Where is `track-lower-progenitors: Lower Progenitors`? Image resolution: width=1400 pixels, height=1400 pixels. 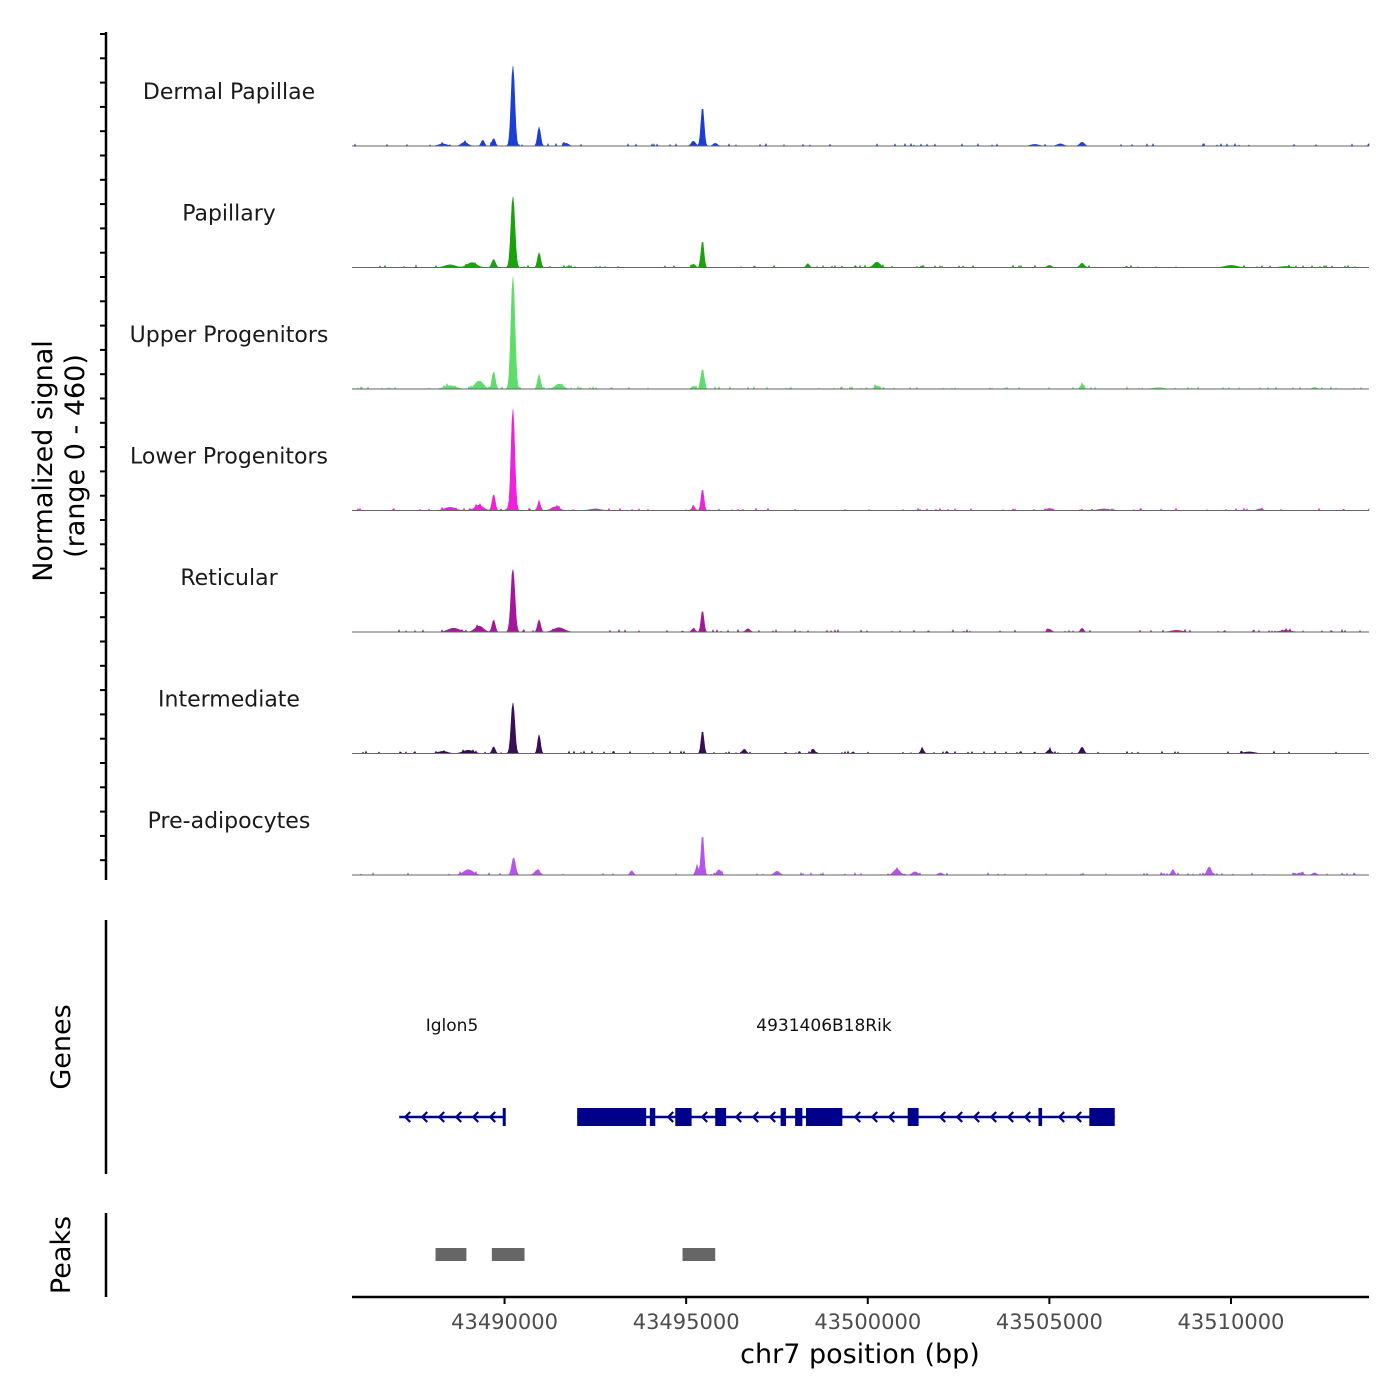
track-lower-progenitors: Lower Progenitors is located at coordinates (750, 460).